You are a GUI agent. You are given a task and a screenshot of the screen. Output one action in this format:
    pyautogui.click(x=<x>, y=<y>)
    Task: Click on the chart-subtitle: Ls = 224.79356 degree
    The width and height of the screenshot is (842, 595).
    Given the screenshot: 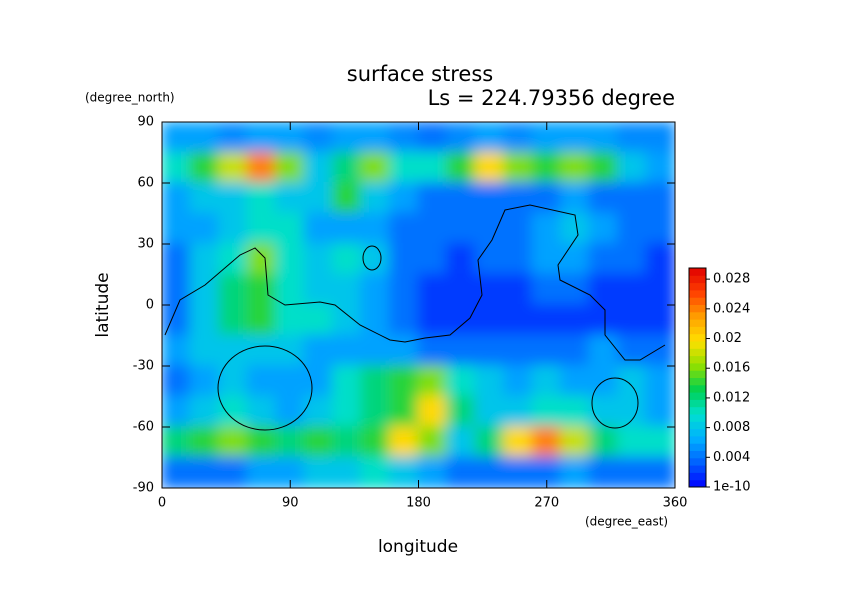 What is the action you would take?
    pyautogui.click(x=551, y=98)
    